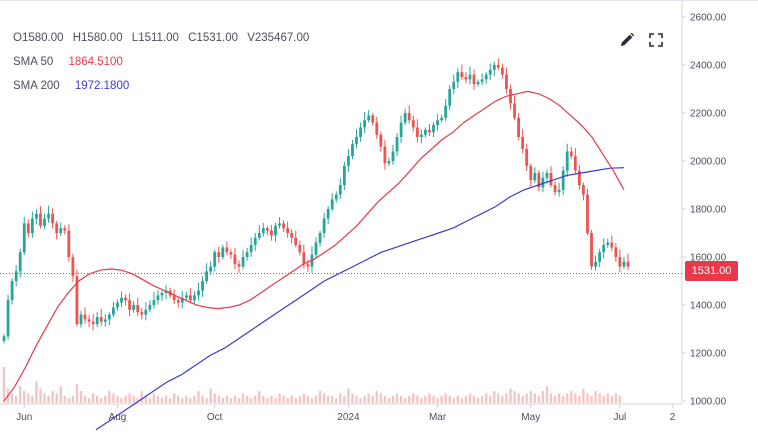  What do you see at coordinates (71, 86) in the screenshot?
I see `sma200-legend: SMA 200 1972.1800` at bounding box center [71, 86].